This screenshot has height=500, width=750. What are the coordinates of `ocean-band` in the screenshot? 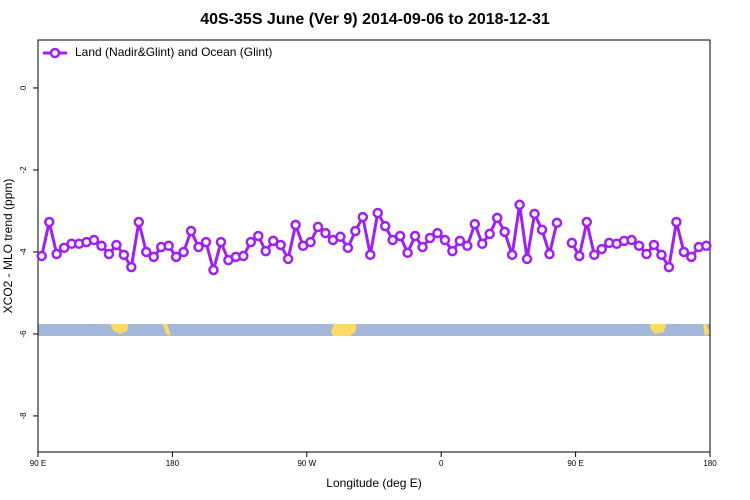 It's located at (374, 330).